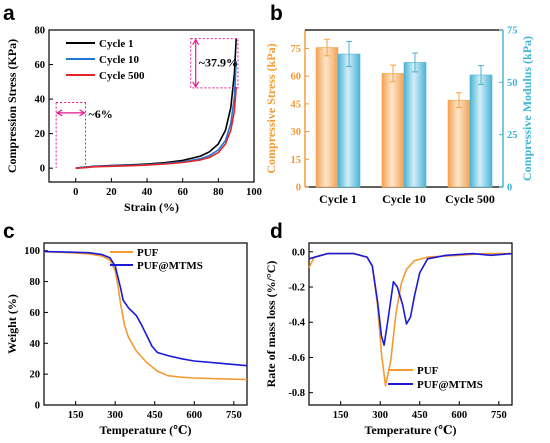 Image resolution: width=550 pixels, height=443 pixels. I want to click on y-tick-label-b: 15, so click(296, 160).